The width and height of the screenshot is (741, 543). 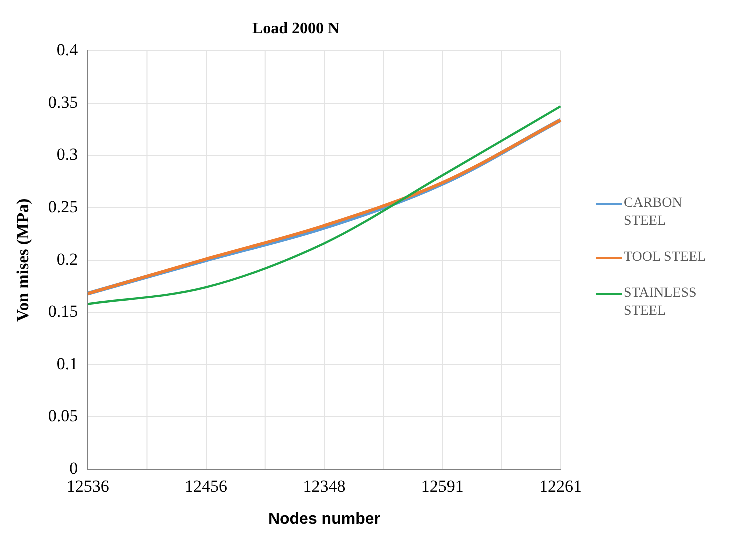 What do you see at coordinates (74, 468) in the screenshot?
I see `y-tick-label: 0` at bounding box center [74, 468].